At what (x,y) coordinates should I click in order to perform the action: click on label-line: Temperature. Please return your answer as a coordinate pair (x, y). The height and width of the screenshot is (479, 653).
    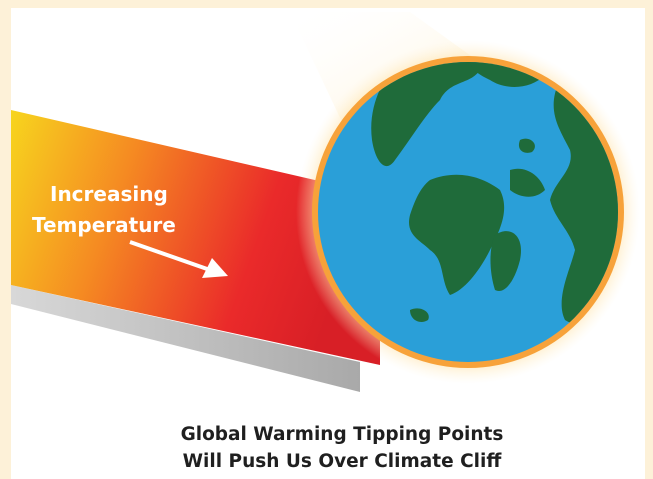
    Looking at the image, I should click on (104, 225).